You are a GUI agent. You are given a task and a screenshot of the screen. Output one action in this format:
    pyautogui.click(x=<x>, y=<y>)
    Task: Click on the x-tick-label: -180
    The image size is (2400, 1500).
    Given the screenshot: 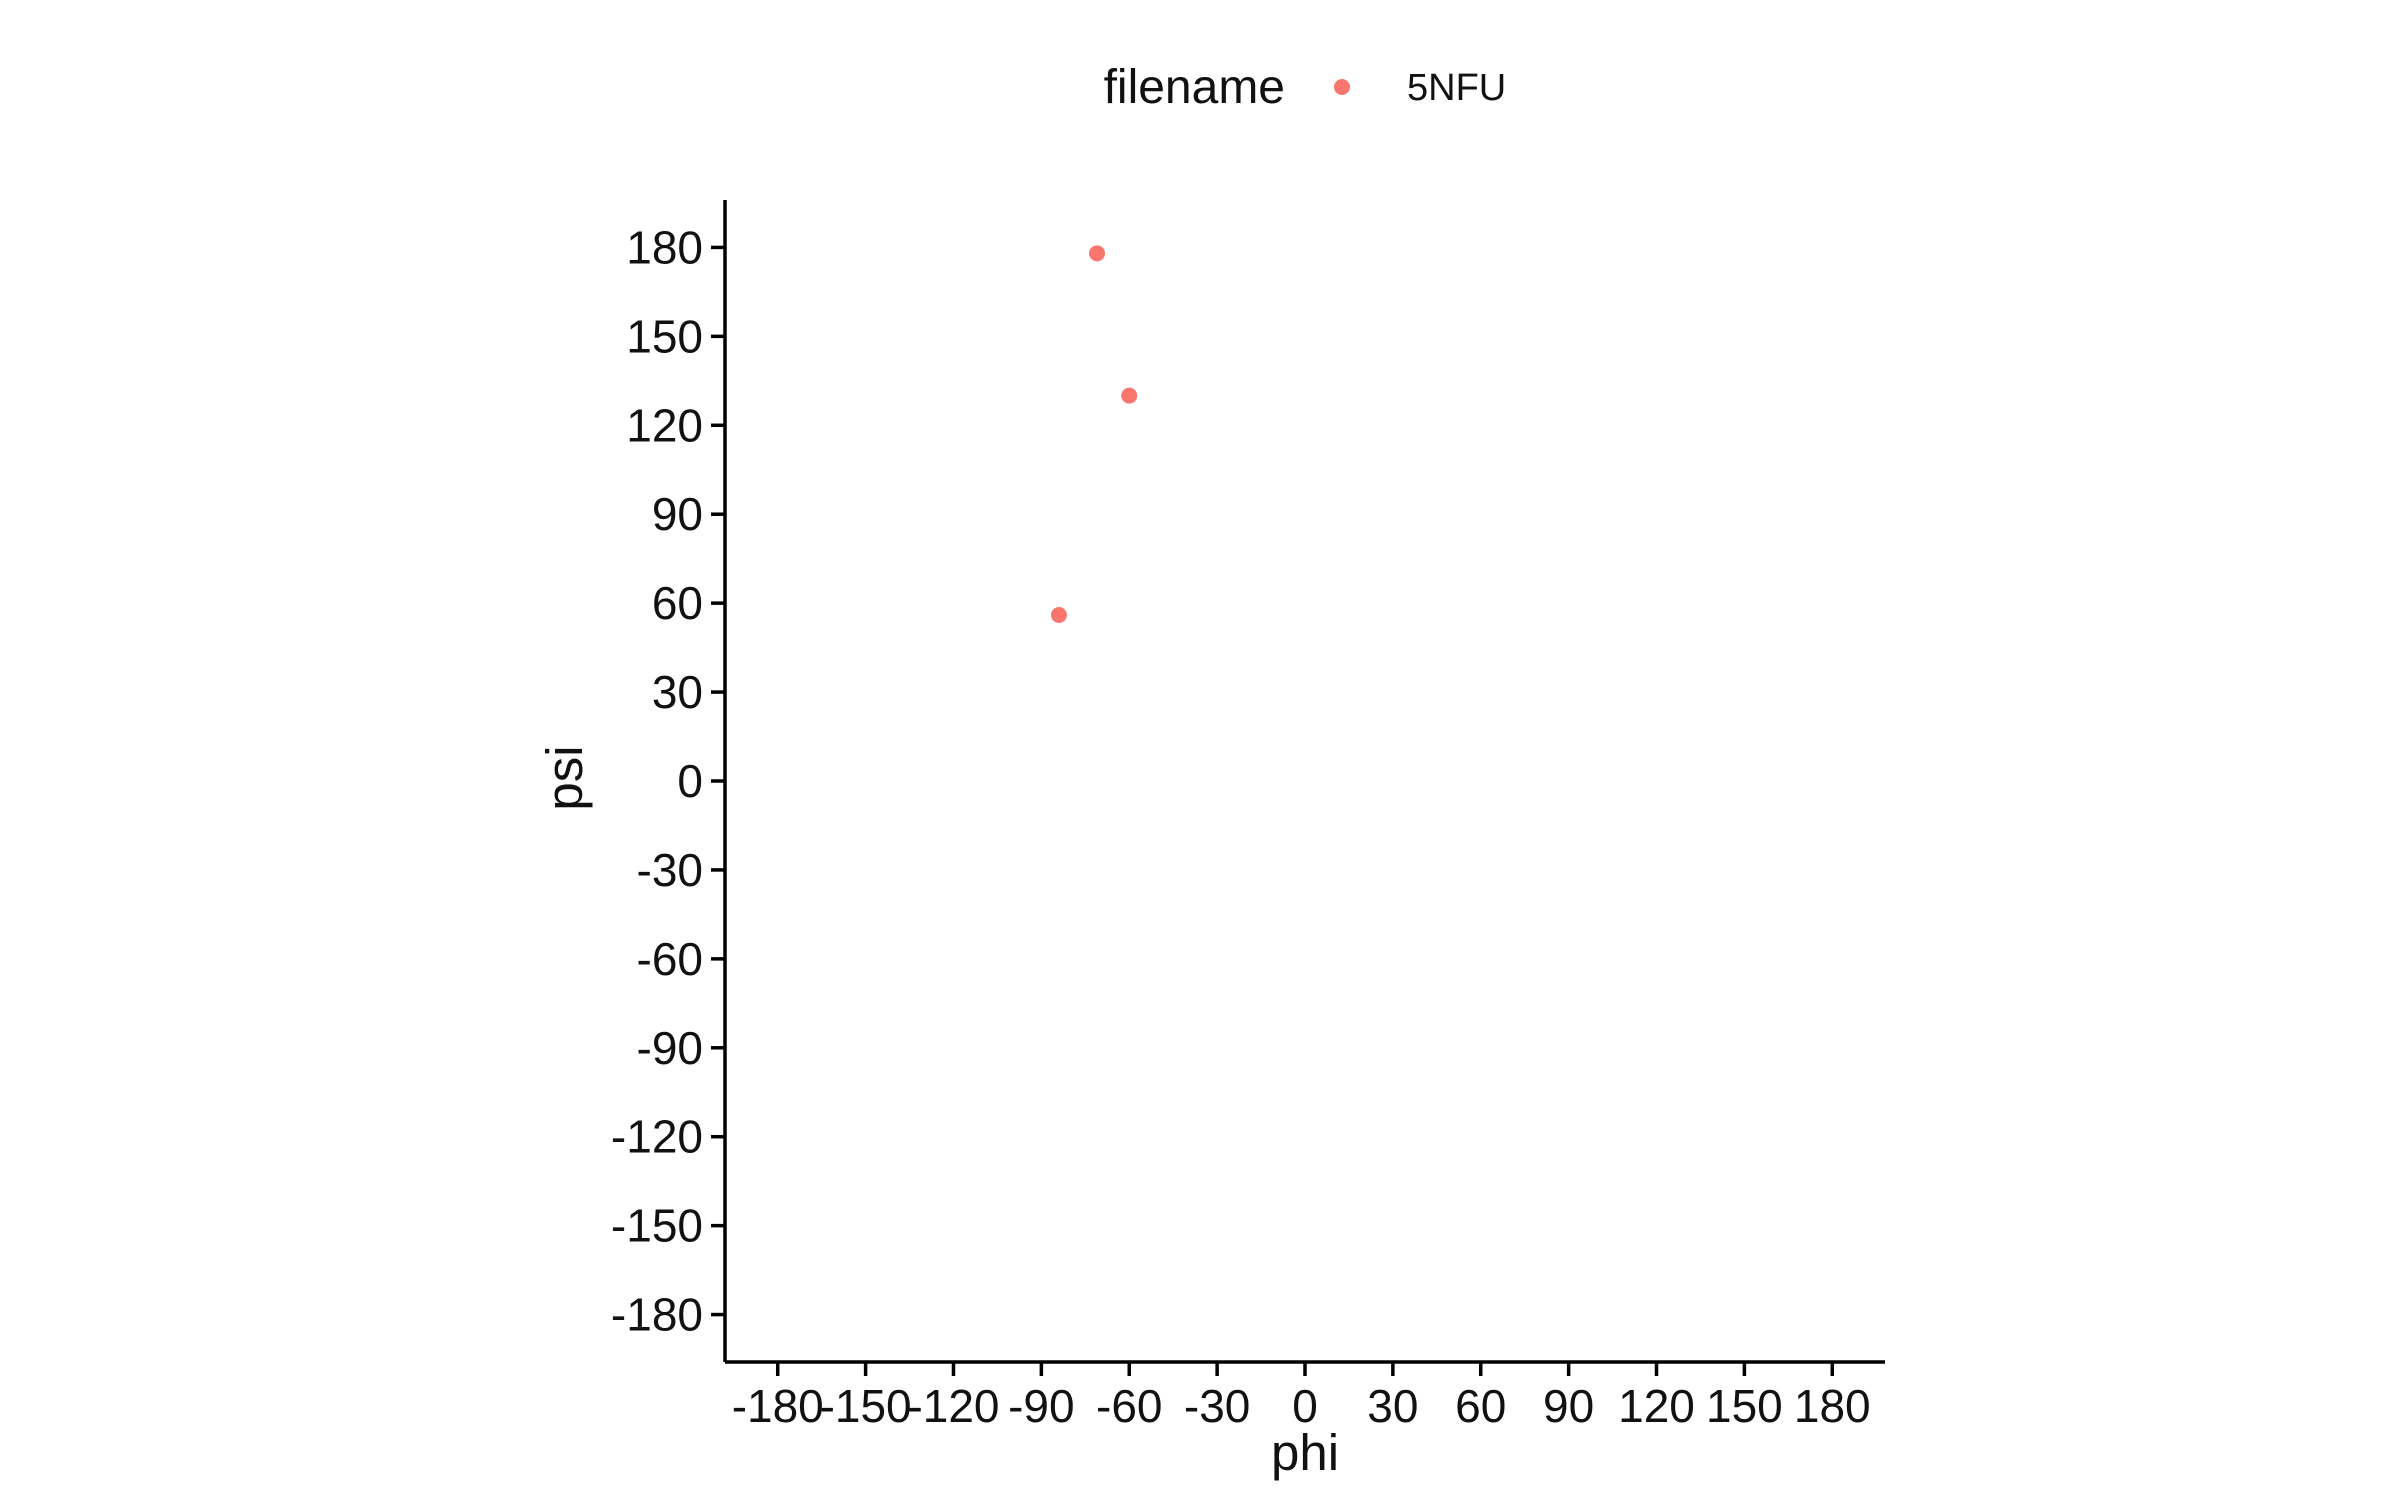 What is the action you would take?
    pyautogui.click(x=778, y=1406)
    